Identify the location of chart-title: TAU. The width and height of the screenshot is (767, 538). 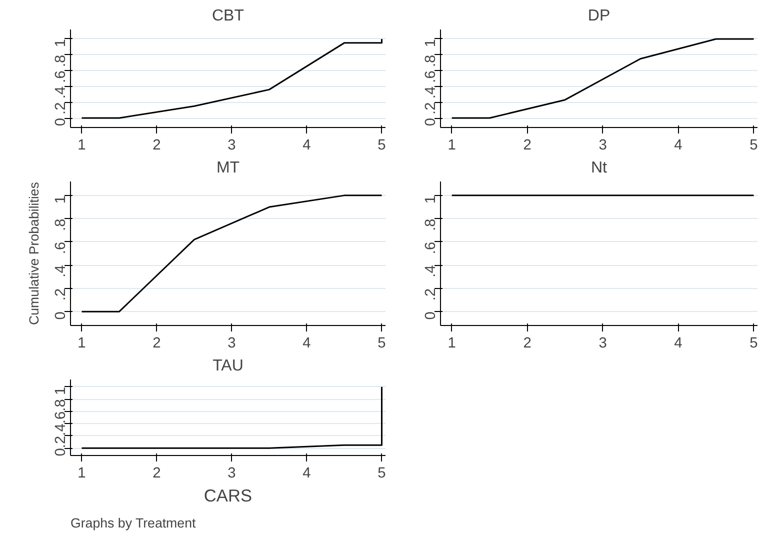
(228, 366).